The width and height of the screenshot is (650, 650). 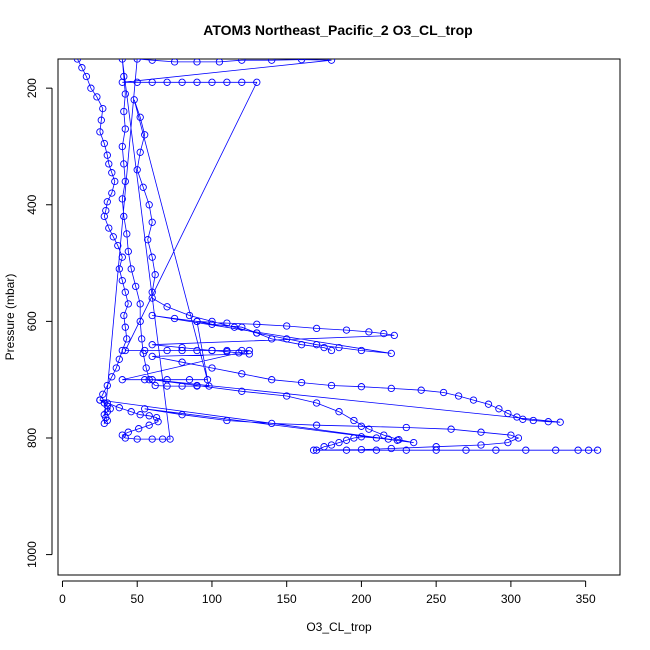 What do you see at coordinates (212, 599) in the screenshot?
I see `x-tick-label: 100` at bounding box center [212, 599].